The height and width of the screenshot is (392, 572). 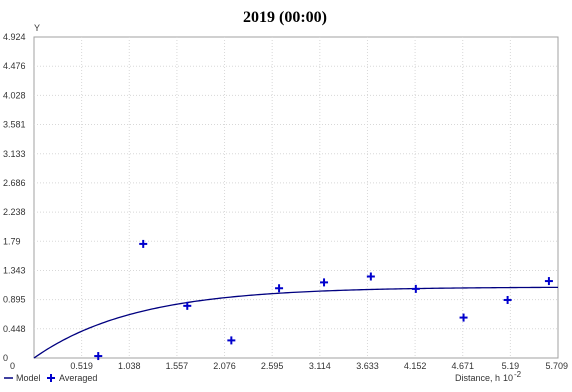 What do you see at coordinates (285, 17) in the screenshot?
I see `chart-title: 2019 (00:00)` at bounding box center [285, 17].